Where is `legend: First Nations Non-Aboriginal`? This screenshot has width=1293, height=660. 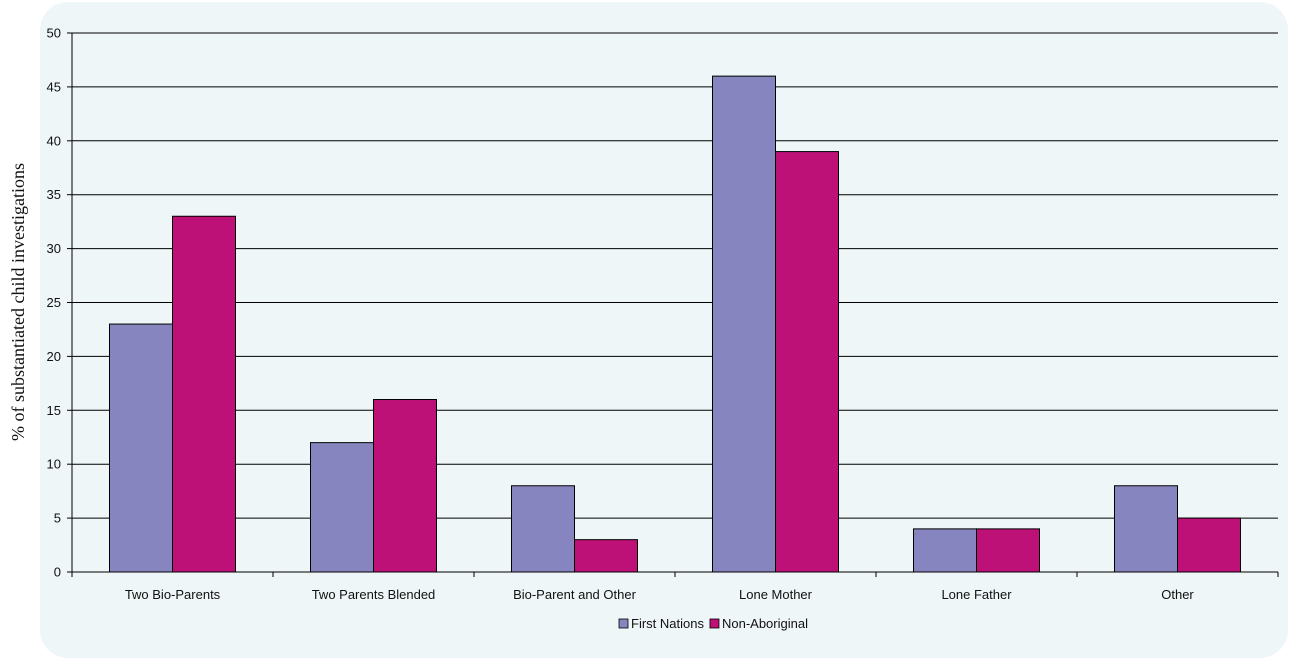 legend: First Nations Non-Aboriginal is located at coordinates (713, 623).